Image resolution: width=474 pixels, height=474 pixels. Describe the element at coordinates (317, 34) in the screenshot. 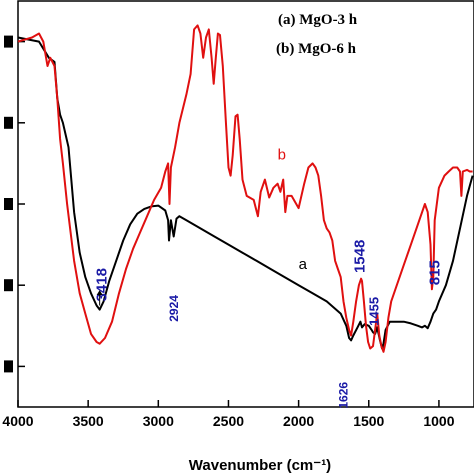

I see `legend: (a) MgO-3 h (b) MgO-6 h` at that location.